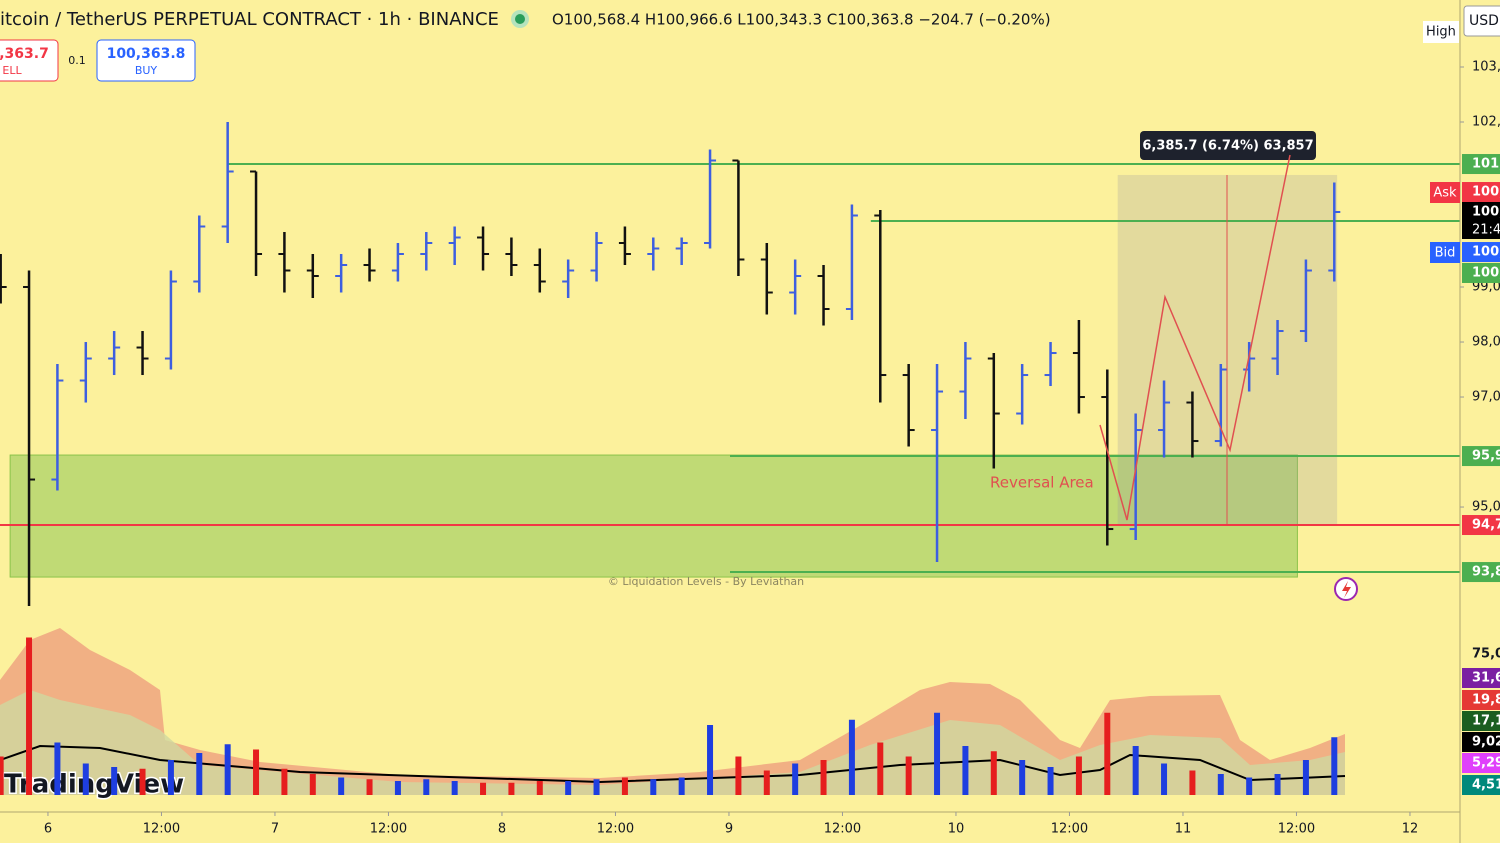 This screenshot has height=843, width=1500. Describe the element at coordinates (1042, 483) in the screenshot. I see `zone-label: Reversal Area` at that location.